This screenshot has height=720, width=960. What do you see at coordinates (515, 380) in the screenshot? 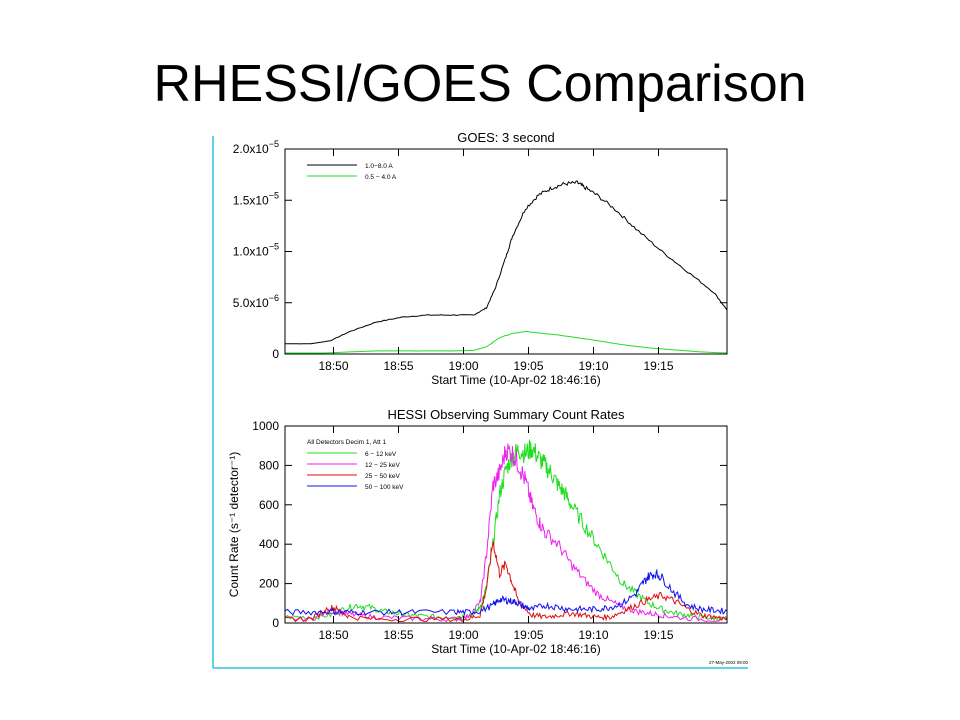
I see `panel-1-x-axis-label: Start Time (10-Apr-02 18:46:16)` at bounding box center [515, 380].